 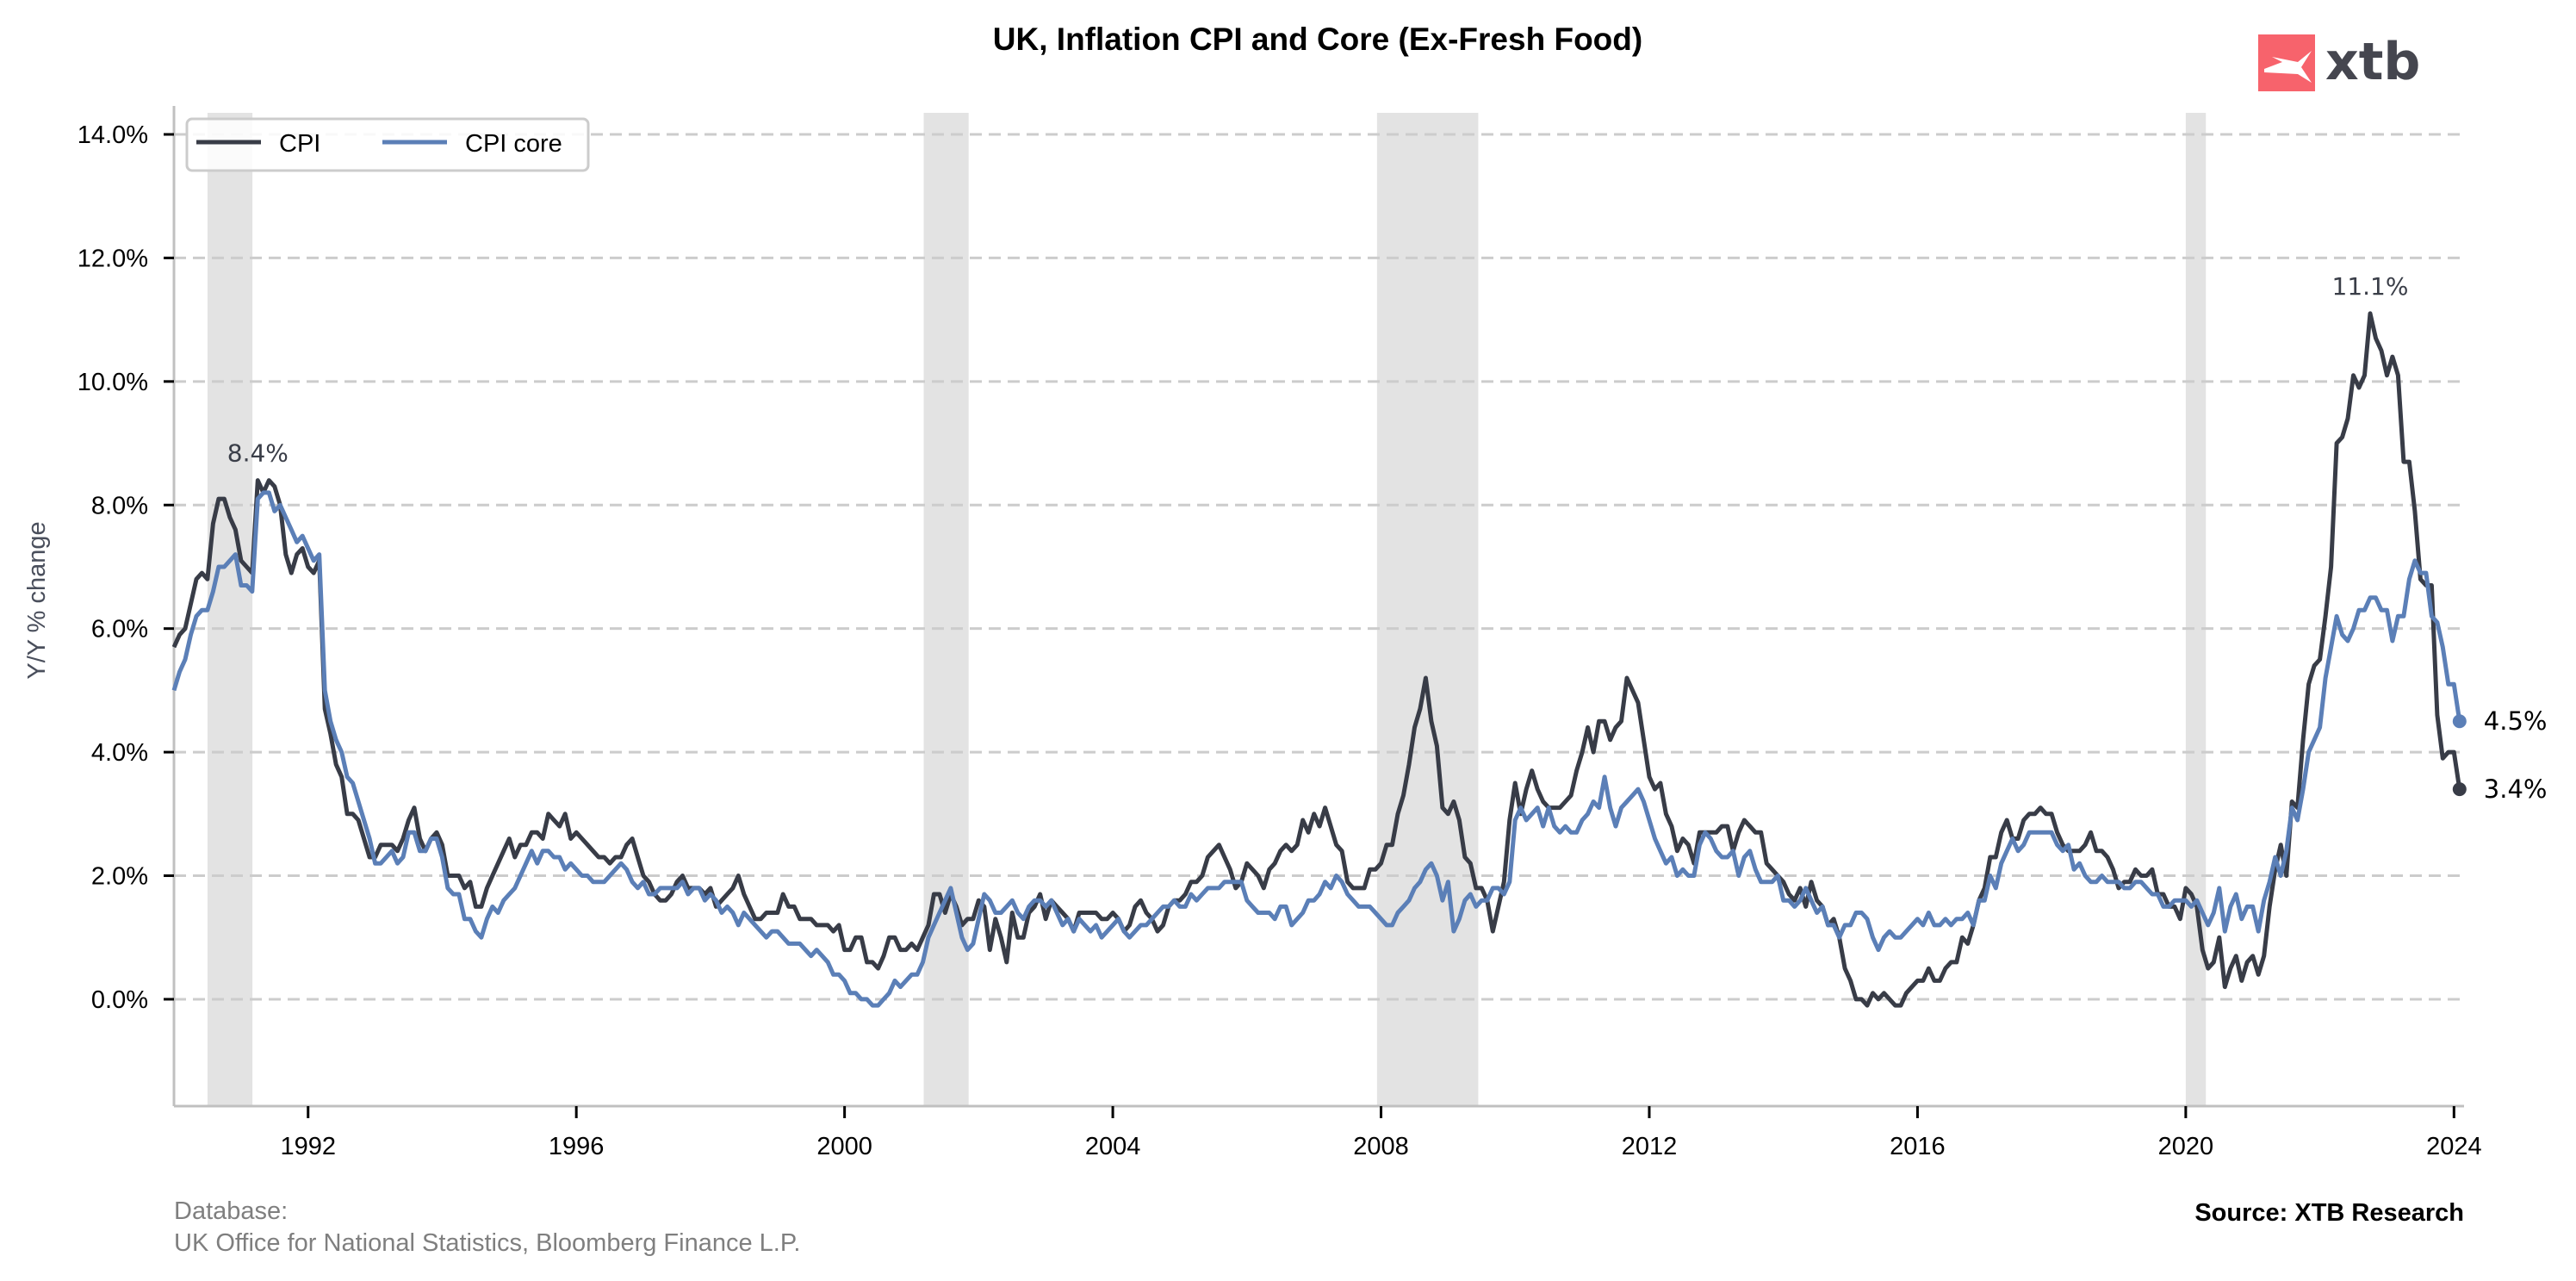 I want to click on footer-database-label: Database:, so click(x=231, y=1211).